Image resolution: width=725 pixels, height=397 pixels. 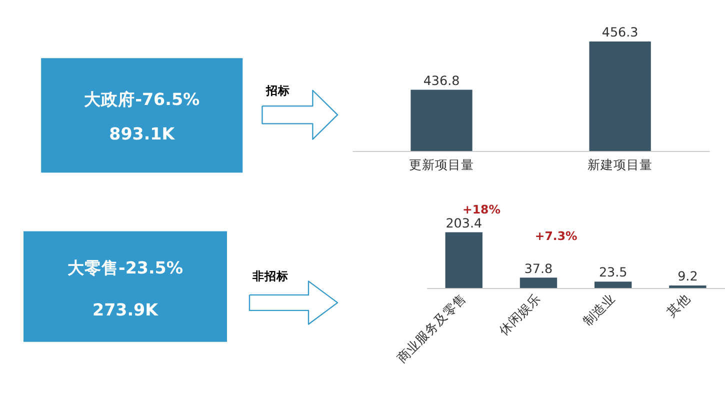 What do you see at coordinates (599, 309) in the screenshot?
I see `x-tick-label: 制造业` at bounding box center [599, 309].